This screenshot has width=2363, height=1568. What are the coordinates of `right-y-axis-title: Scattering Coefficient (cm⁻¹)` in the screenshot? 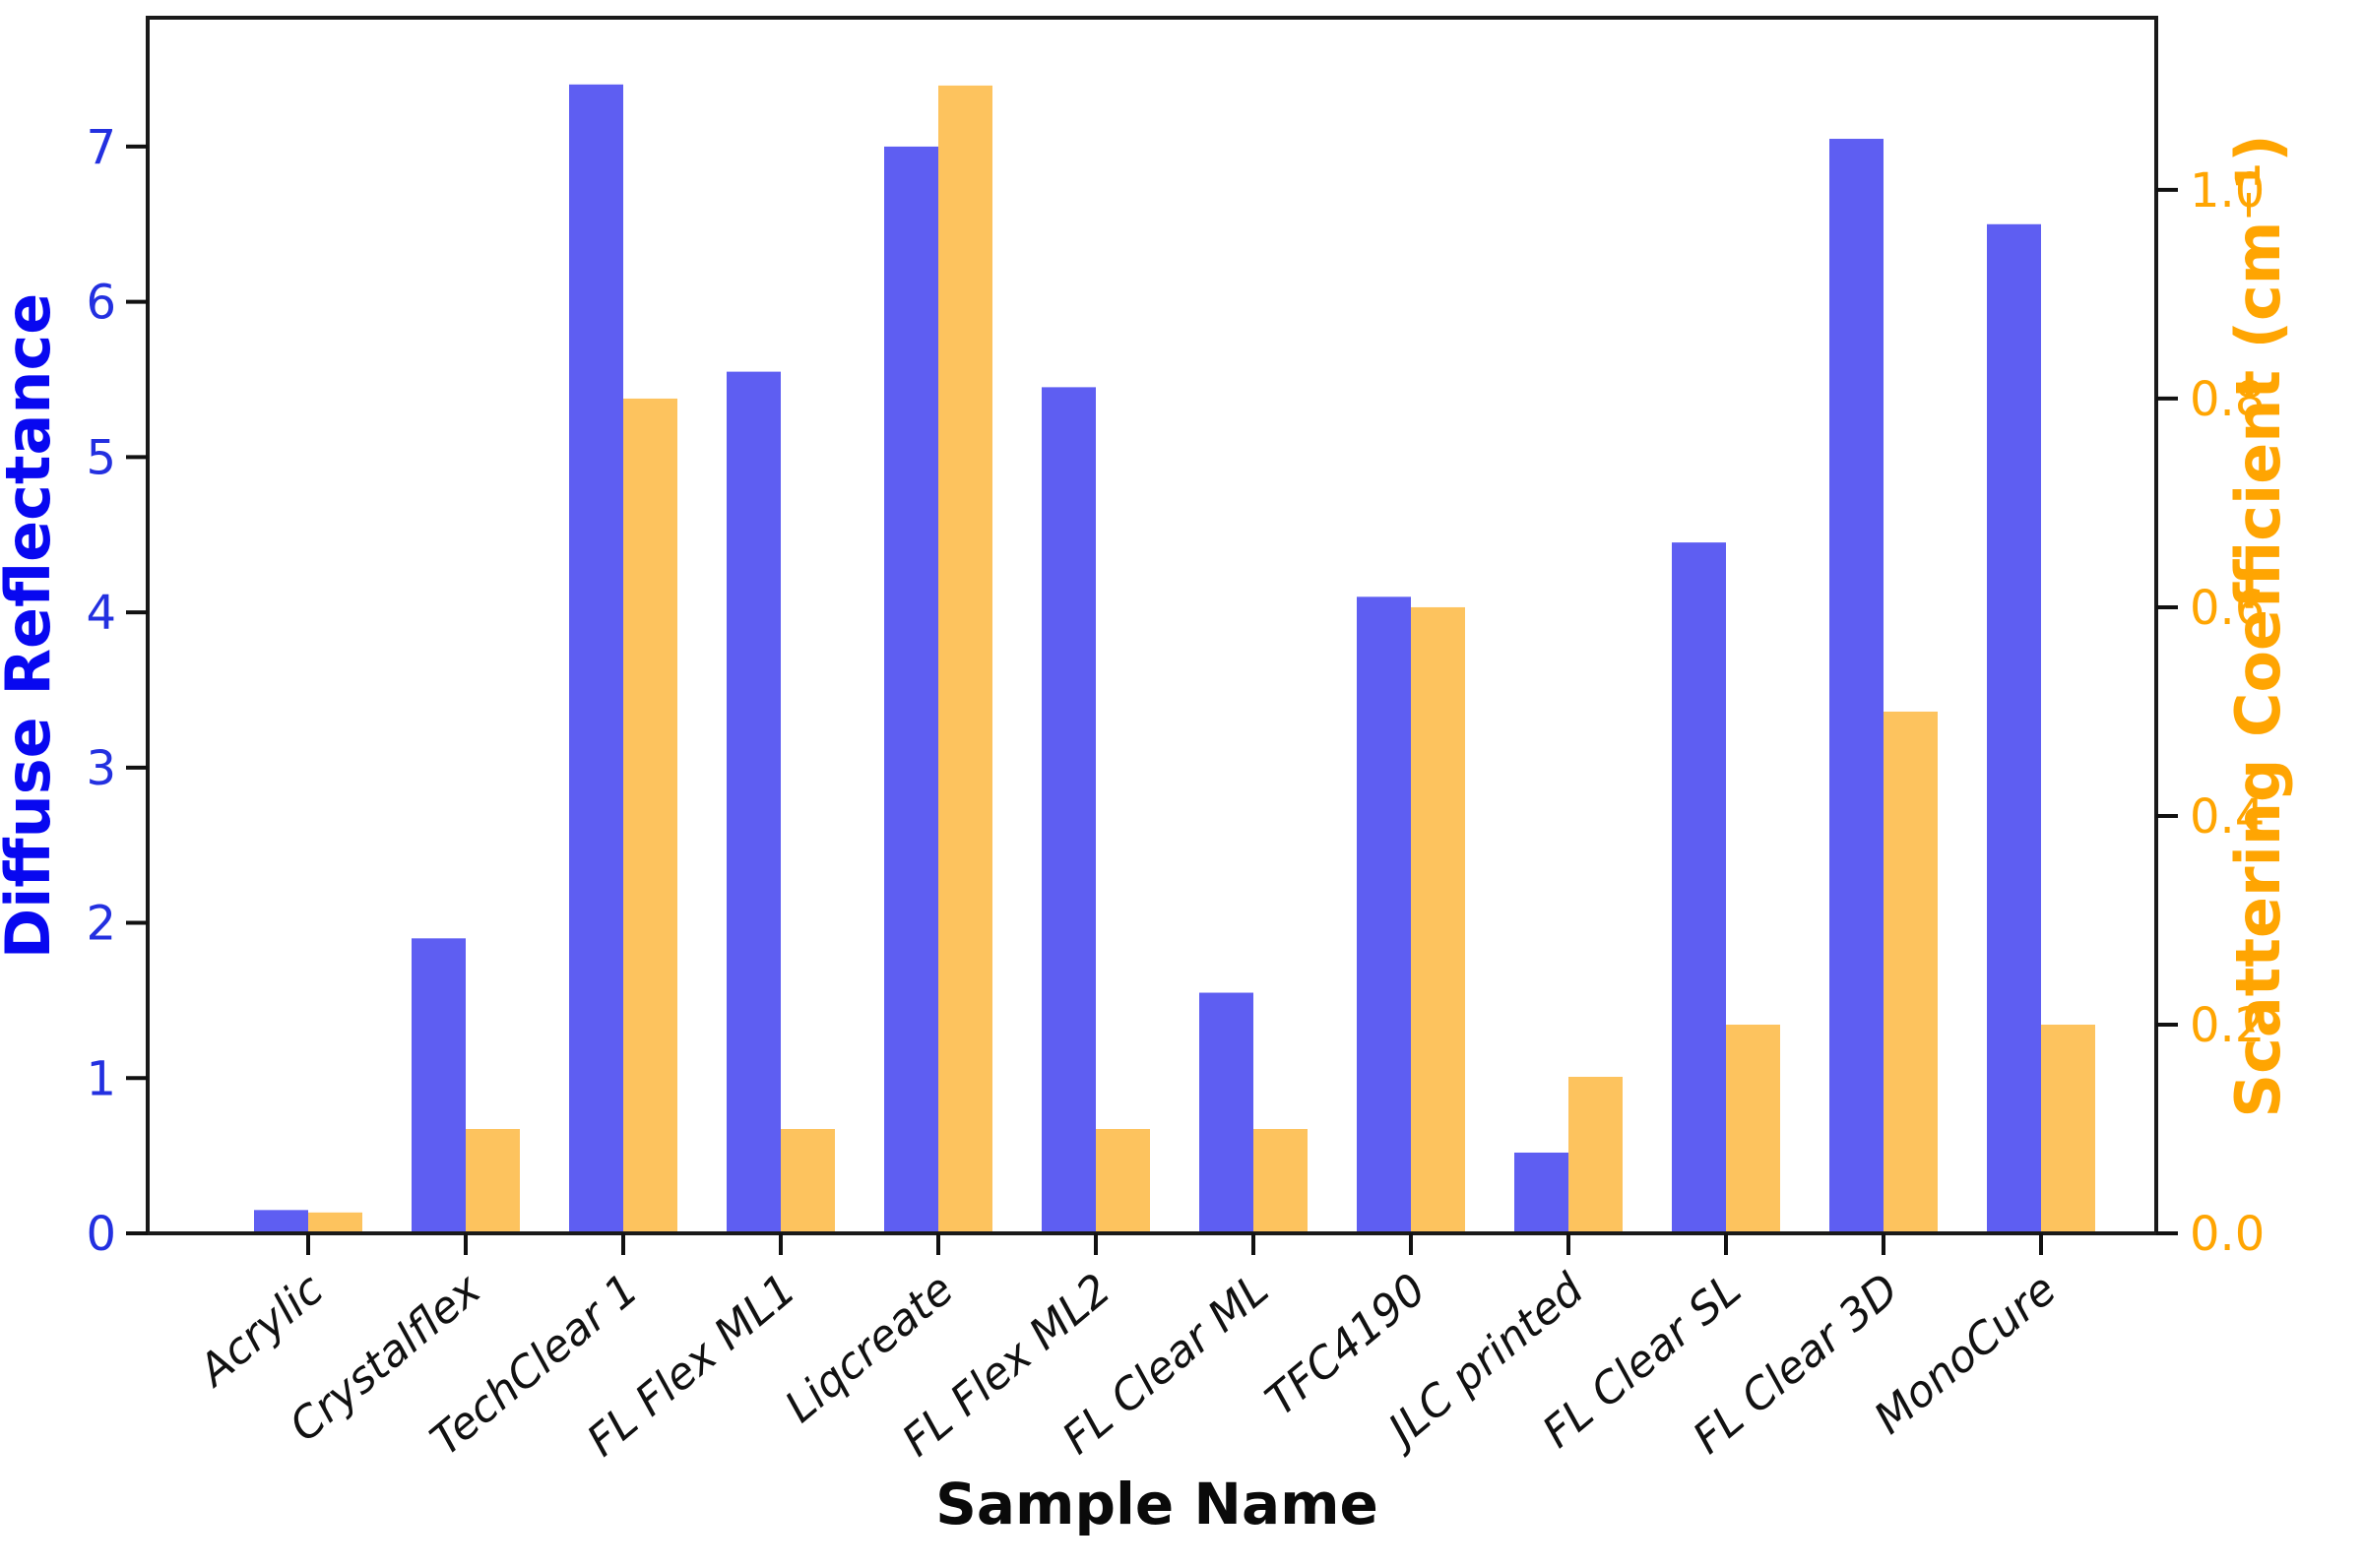 It's located at (2258, 625).